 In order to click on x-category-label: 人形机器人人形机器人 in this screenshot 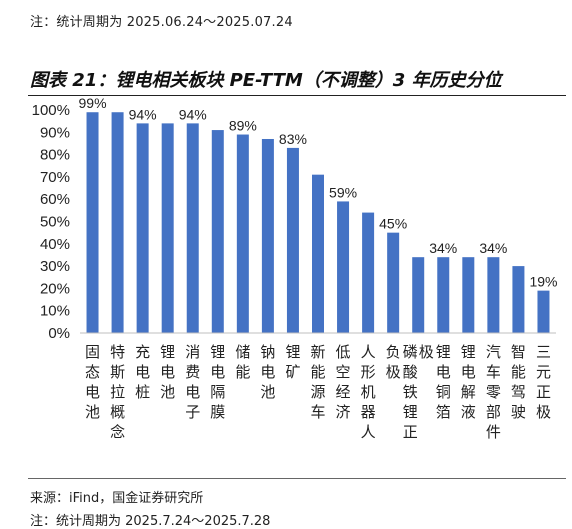, I will do `click(368, 392)`.